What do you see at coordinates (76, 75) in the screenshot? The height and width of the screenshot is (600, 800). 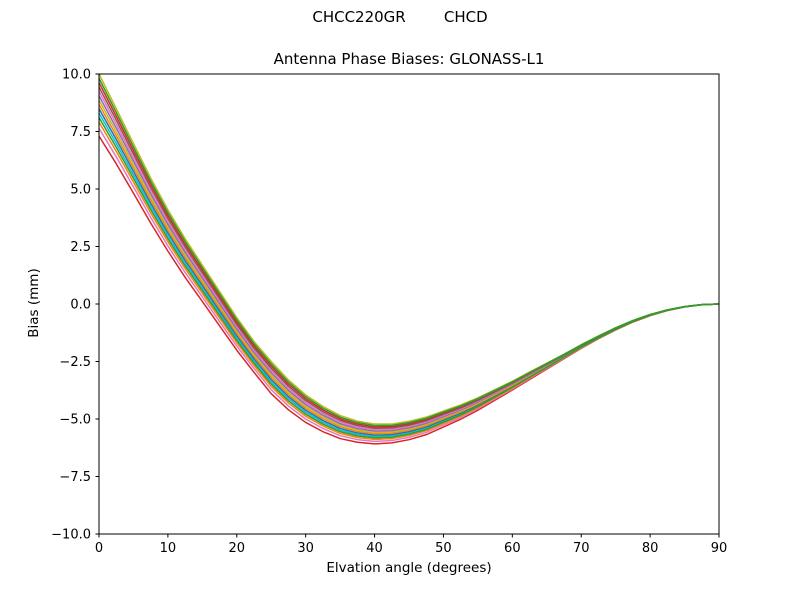 I see `y-tick-label: 10.0` at bounding box center [76, 75].